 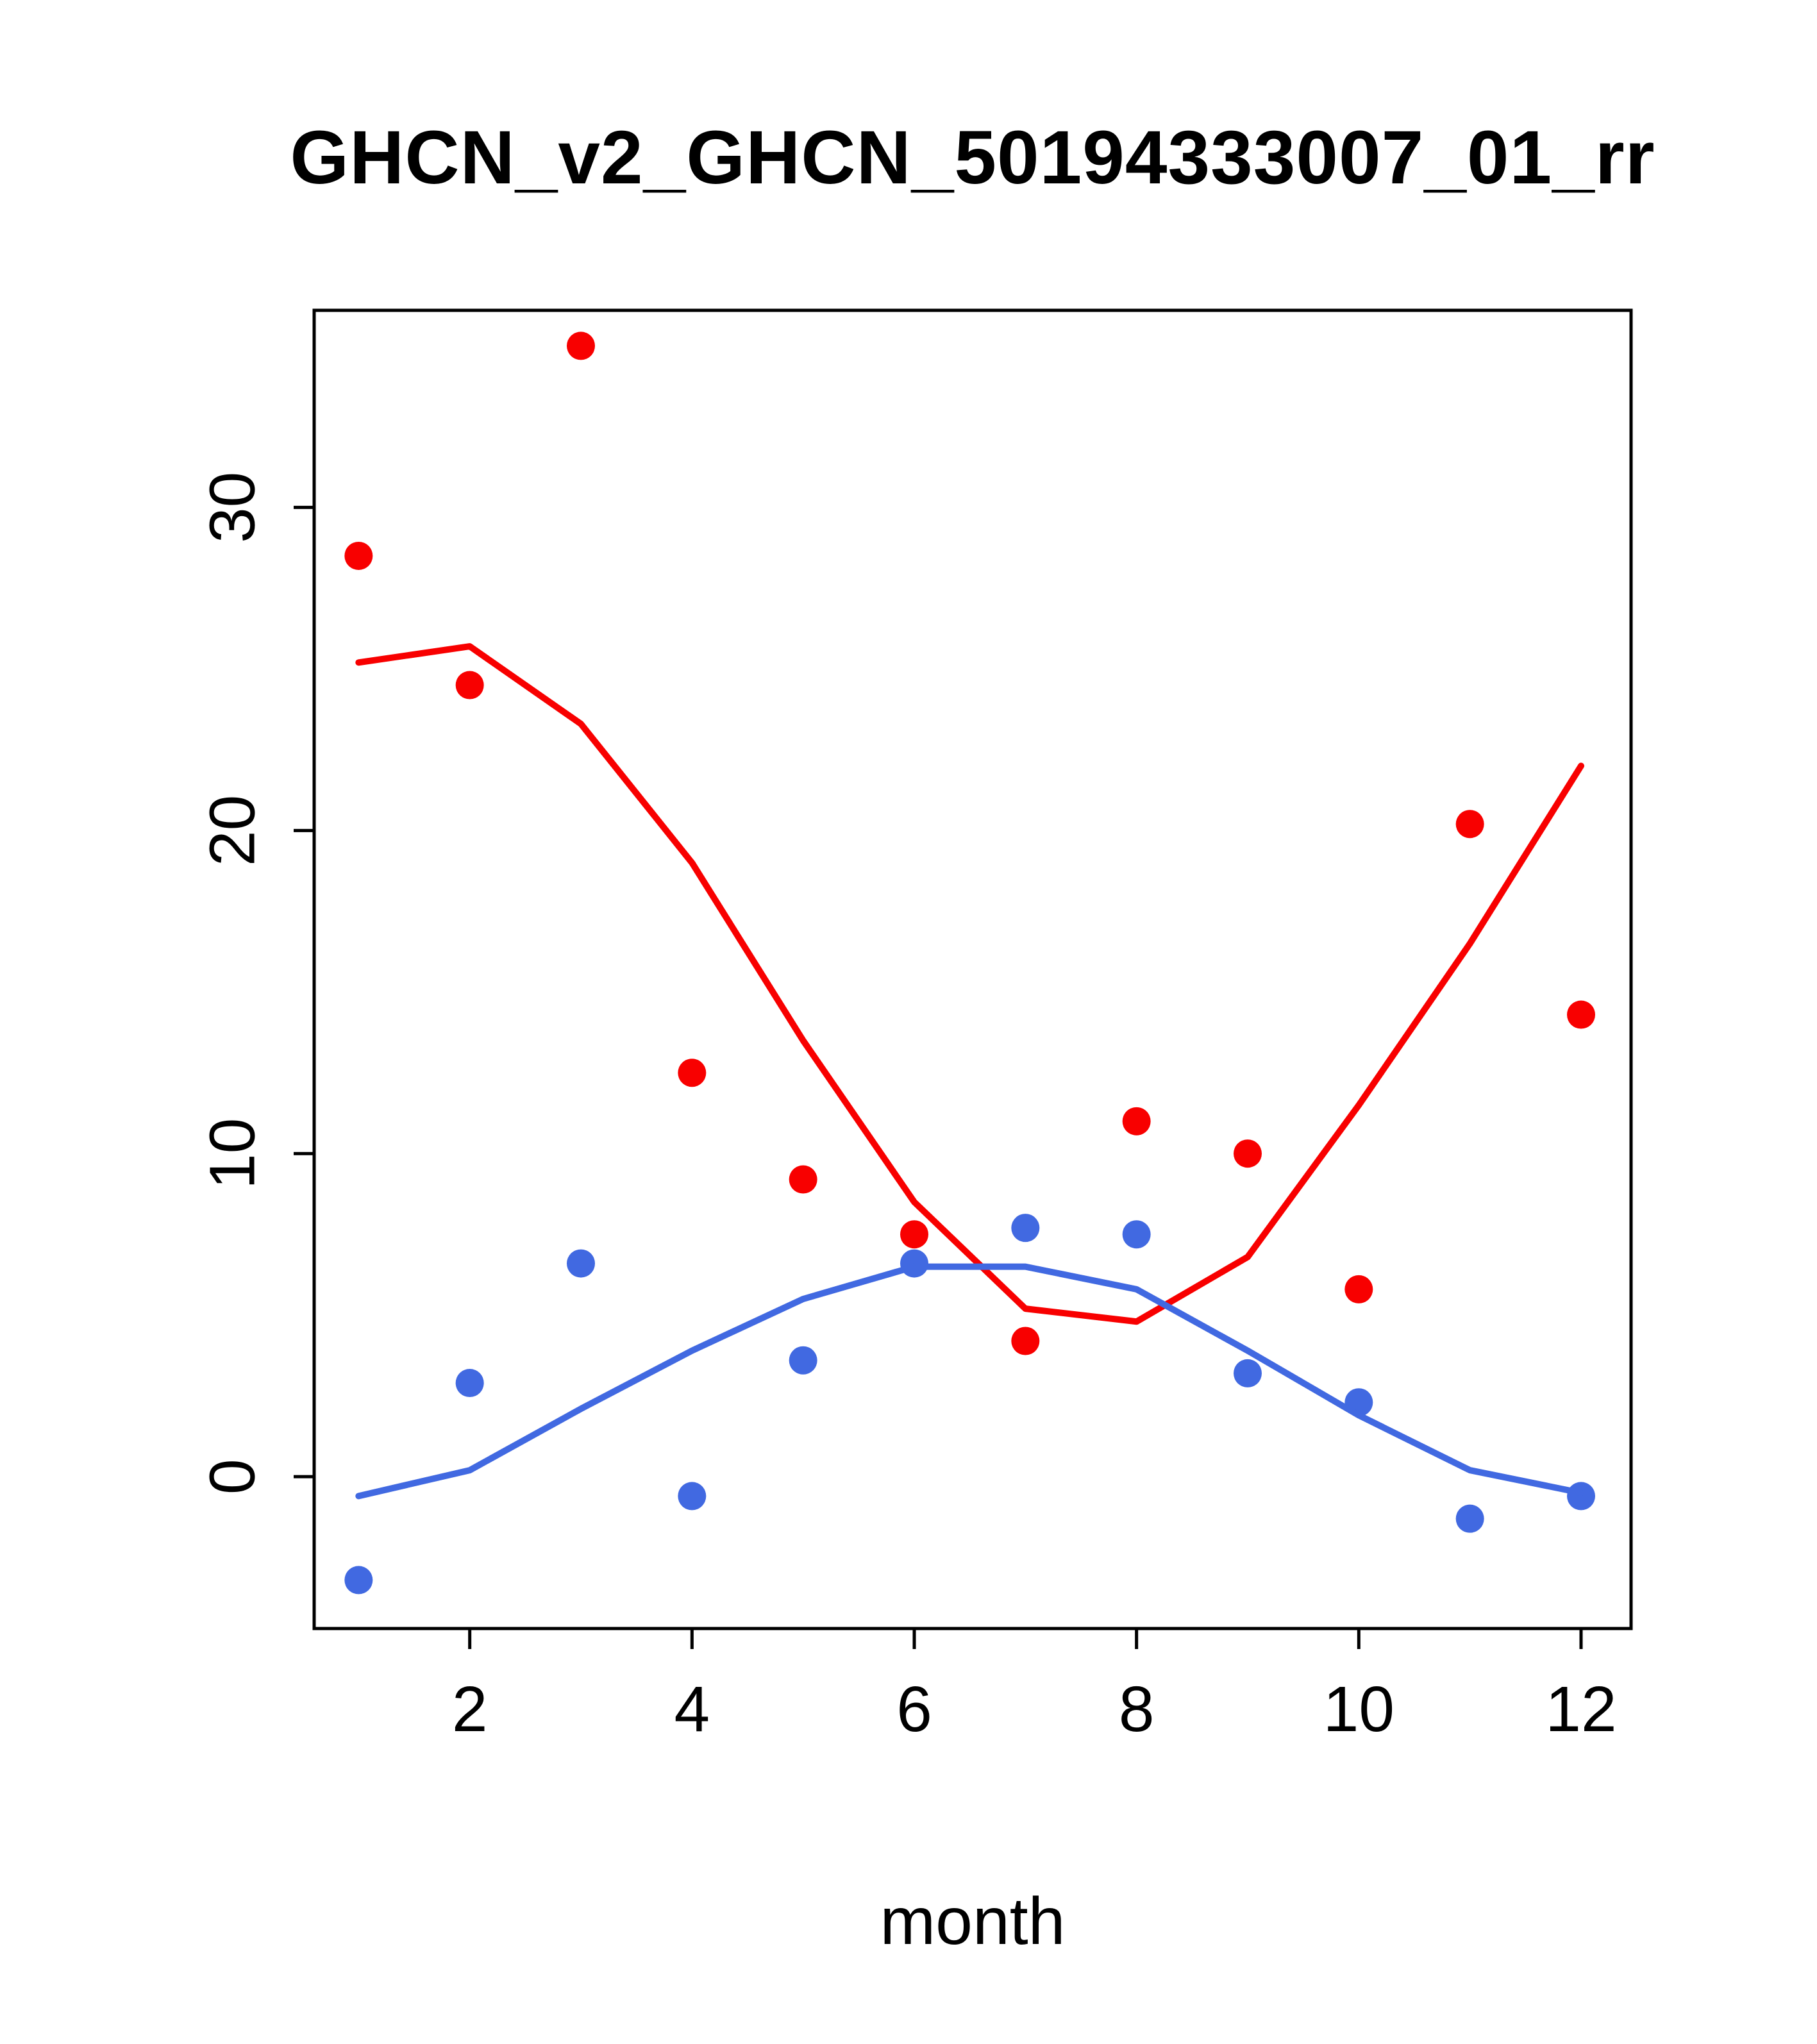 I want to click on y-tick-label: 10, so click(x=232, y=1153).